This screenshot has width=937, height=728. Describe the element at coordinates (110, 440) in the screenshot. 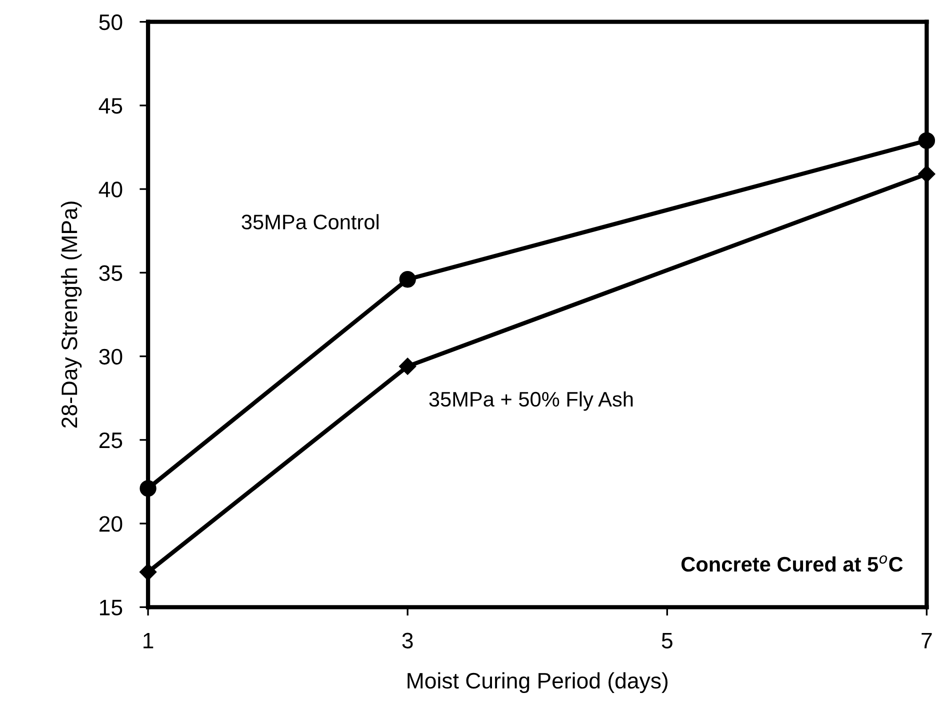

I see `y-tick-label: 25` at that location.